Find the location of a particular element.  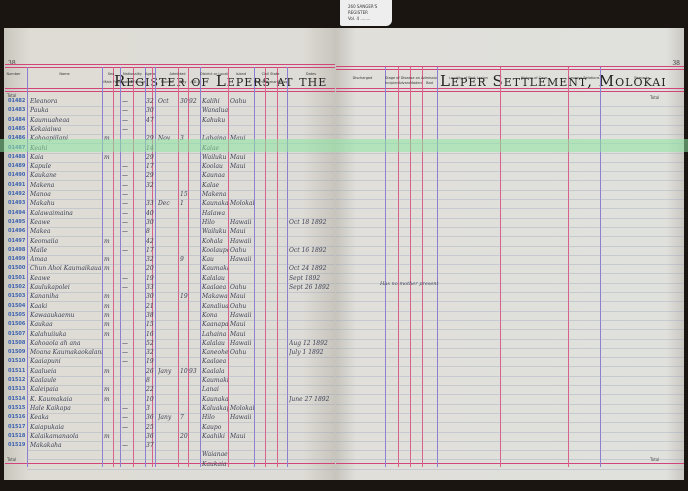

register-number: 01507 is located at coordinates (17, 333).